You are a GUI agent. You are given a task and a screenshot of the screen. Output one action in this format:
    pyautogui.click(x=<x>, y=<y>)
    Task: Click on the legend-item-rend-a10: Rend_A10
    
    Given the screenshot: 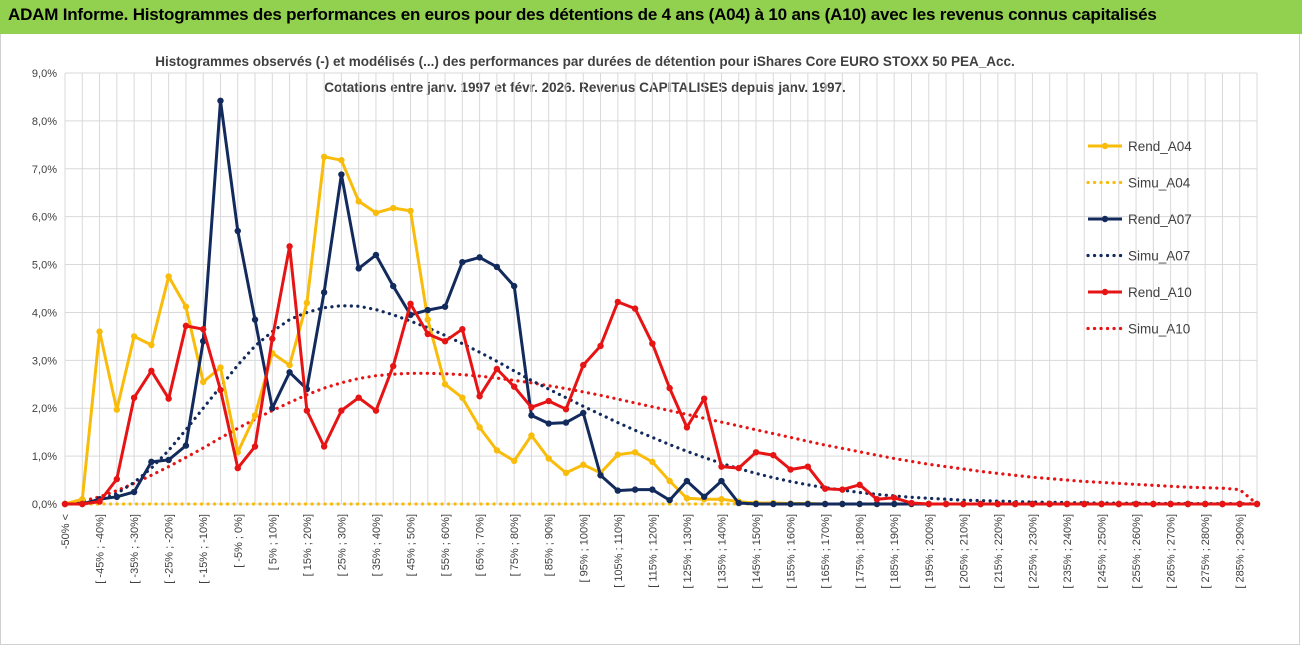 What is the action you would take?
    pyautogui.click(x=1140, y=292)
    